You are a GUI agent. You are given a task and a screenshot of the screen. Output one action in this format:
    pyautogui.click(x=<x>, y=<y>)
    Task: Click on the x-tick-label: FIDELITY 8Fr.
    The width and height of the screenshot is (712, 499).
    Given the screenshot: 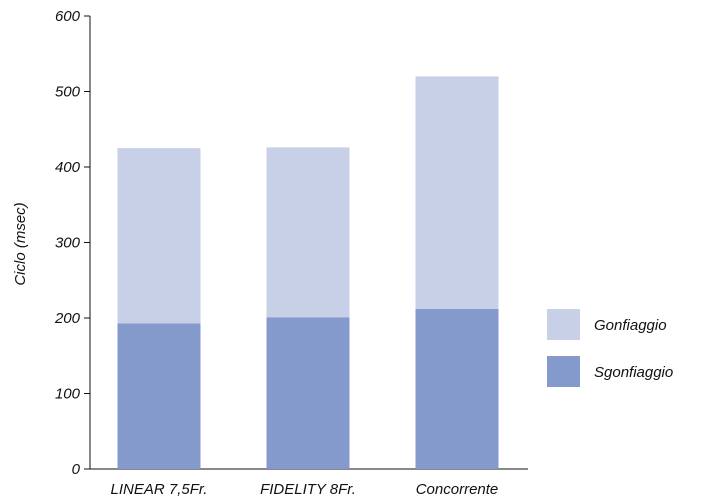 What is the action you would take?
    pyautogui.click(x=308, y=489)
    